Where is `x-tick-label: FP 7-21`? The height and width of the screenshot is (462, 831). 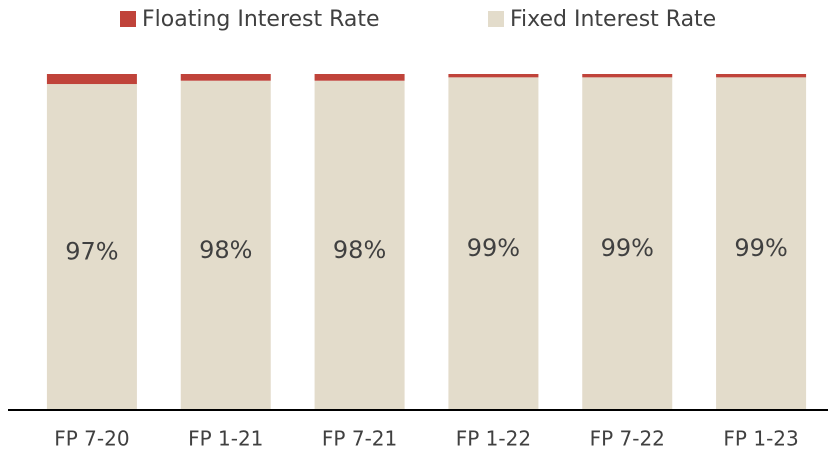 x-tick-label: FP 7-21 is located at coordinates (359, 439).